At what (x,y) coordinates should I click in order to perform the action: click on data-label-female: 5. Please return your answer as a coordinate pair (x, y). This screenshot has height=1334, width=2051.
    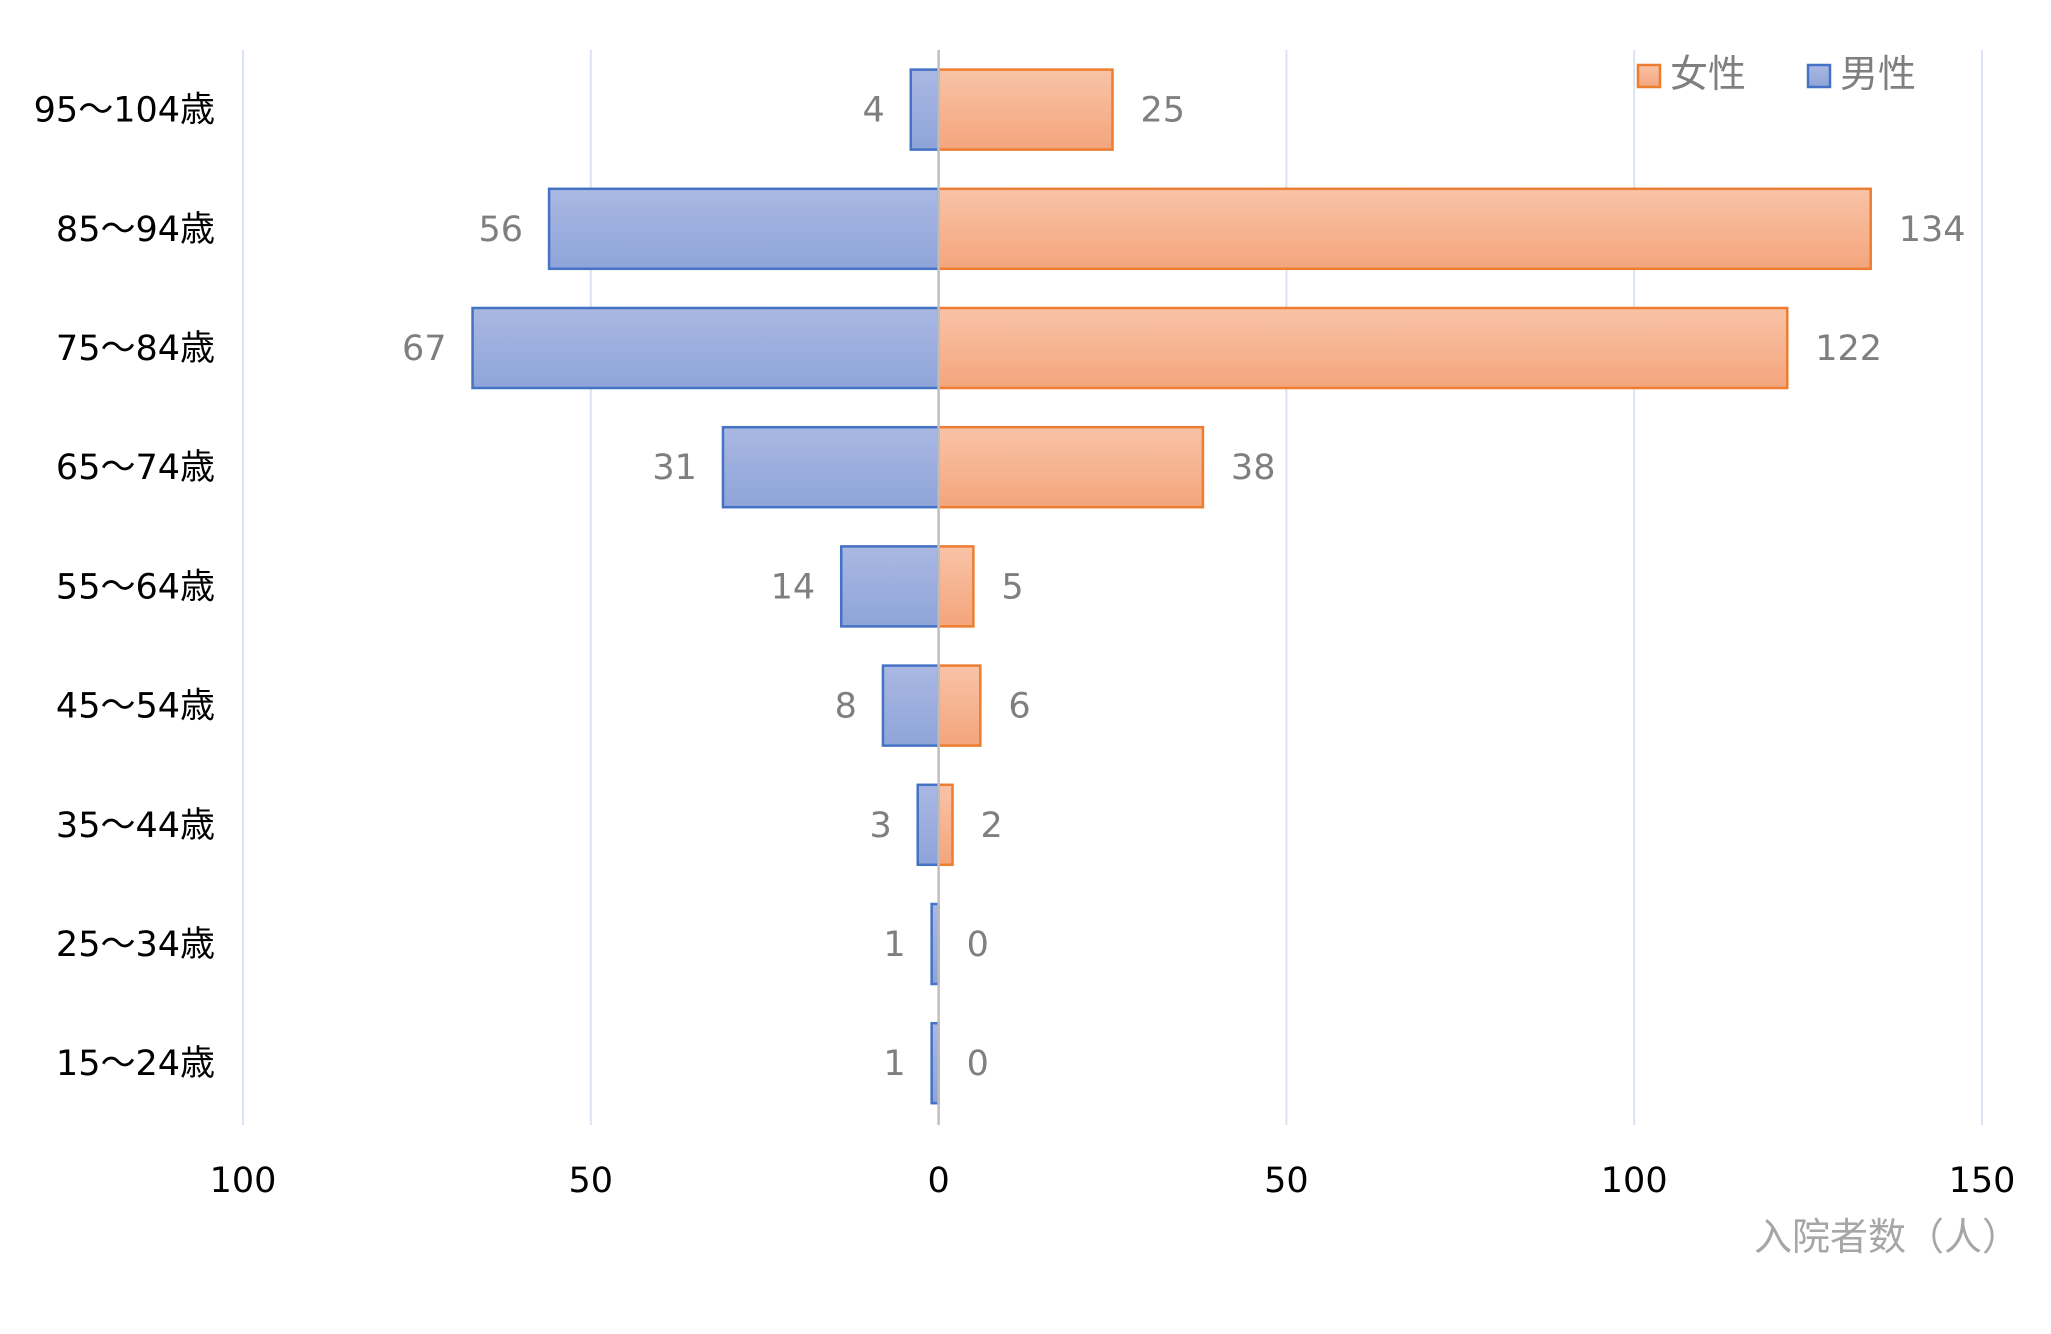
    Looking at the image, I should click on (1012, 587).